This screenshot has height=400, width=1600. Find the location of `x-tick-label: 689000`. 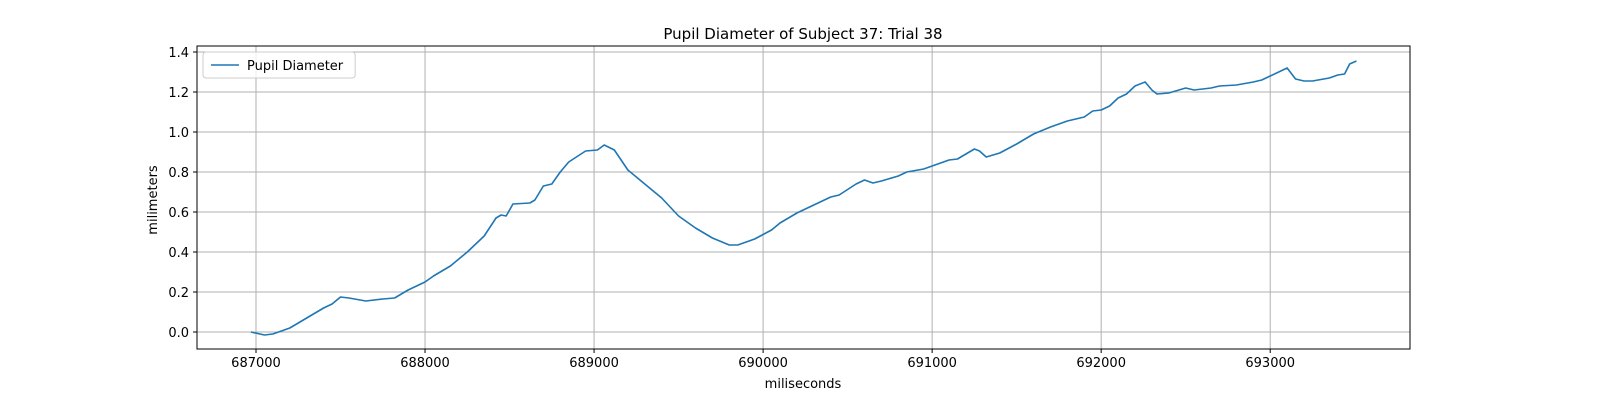

x-tick-label: 689000 is located at coordinates (594, 363).